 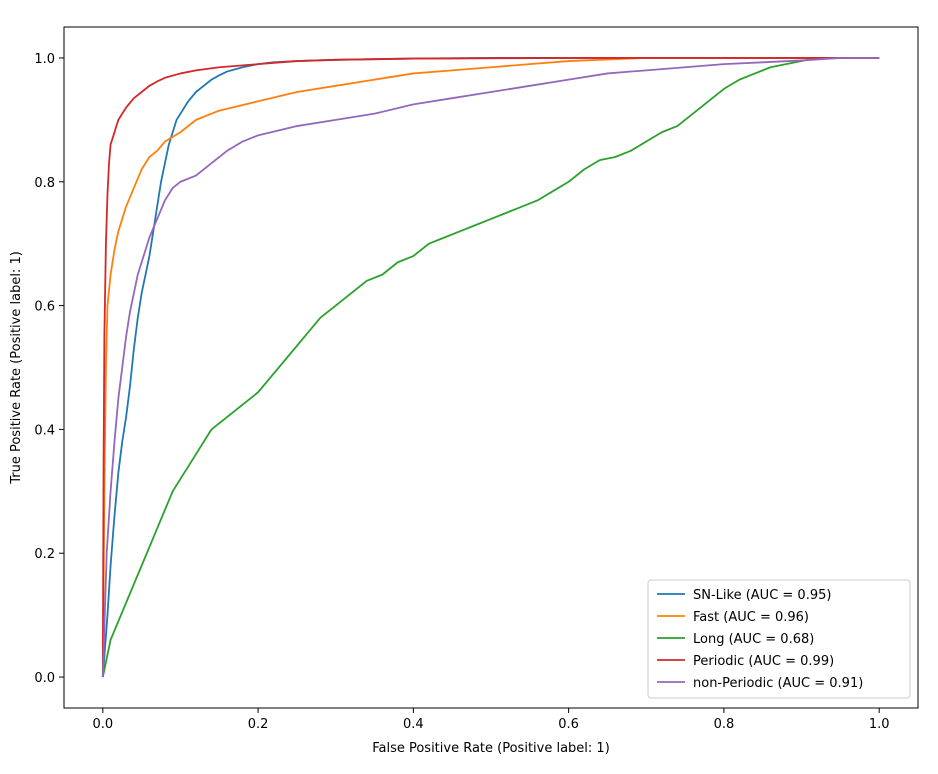 I want to click on x-tick-label-0: 0.0, so click(x=102, y=724).